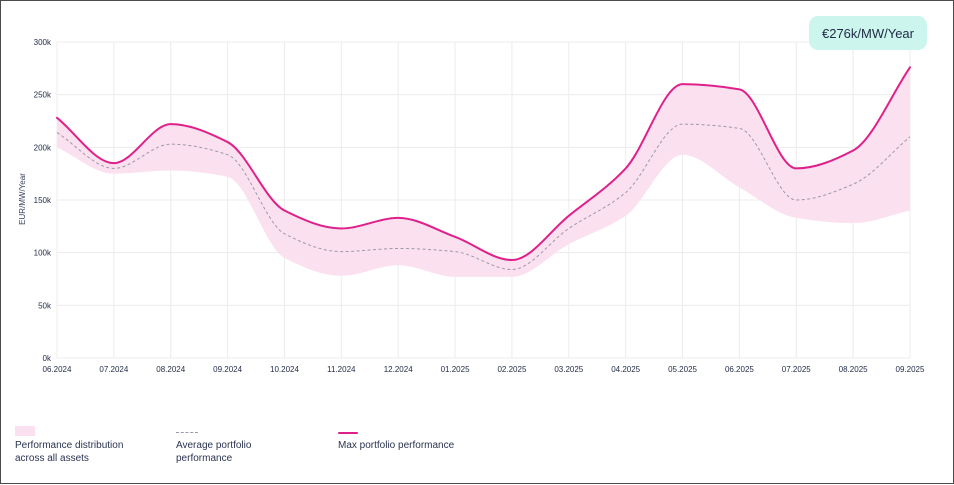 The height and width of the screenshot is (485, 954). What do you see at coordinates (455, 369) in the screenshot?
I see `x-tick-label: 01.2025` at bounding box center [455, 369].